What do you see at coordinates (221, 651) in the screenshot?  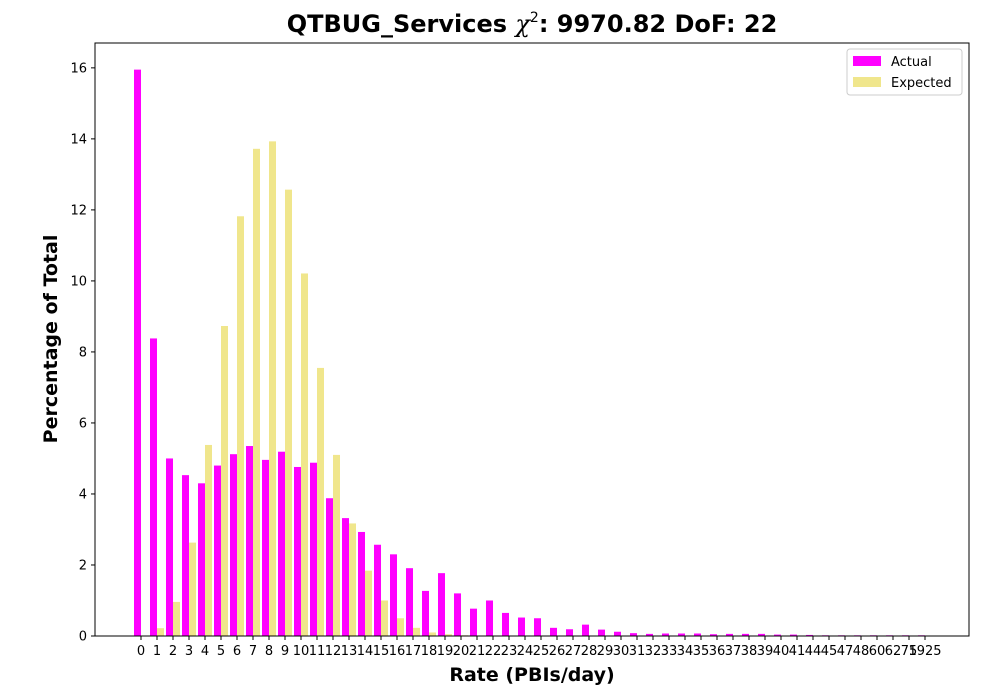 I see `x-tick-label: 5` at bounding box center [221, 651].